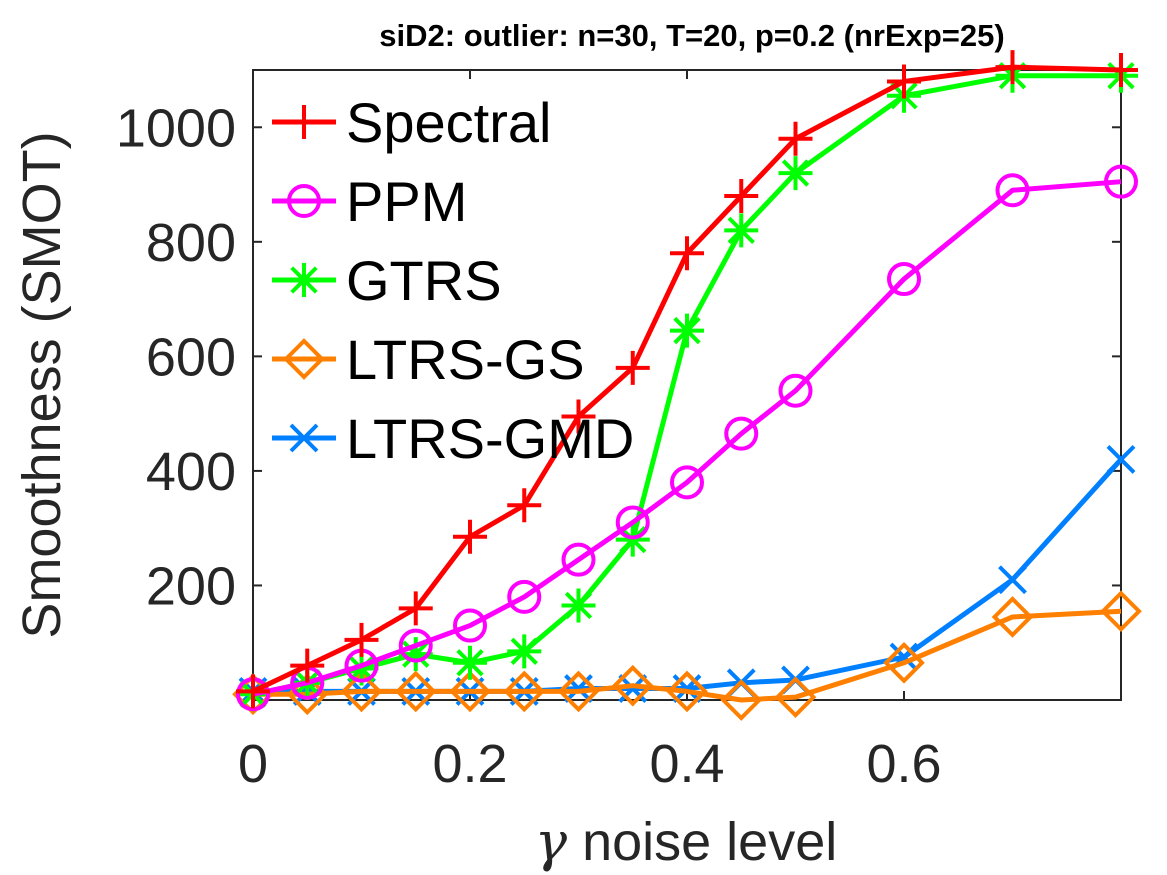 This screenshot has width=1167, height=875. What do you see at coordinates (191, 472) in the screenshot?
I see `y-tick-label: 400` at bounding box center [191, 472].